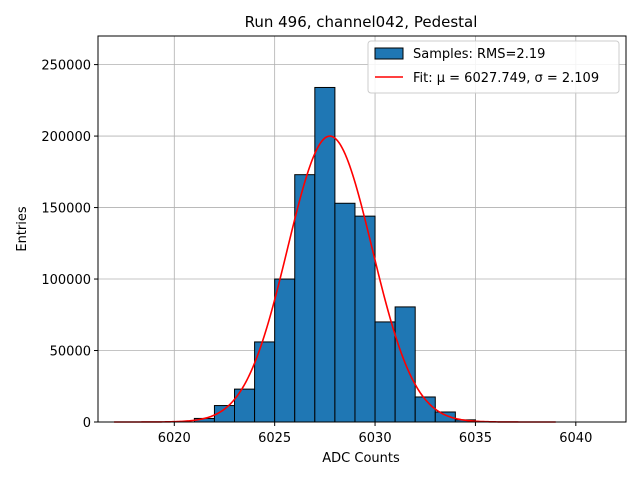  I want to click on chart-title: Run 496, channel042, Pedestal, so click(361, 22).